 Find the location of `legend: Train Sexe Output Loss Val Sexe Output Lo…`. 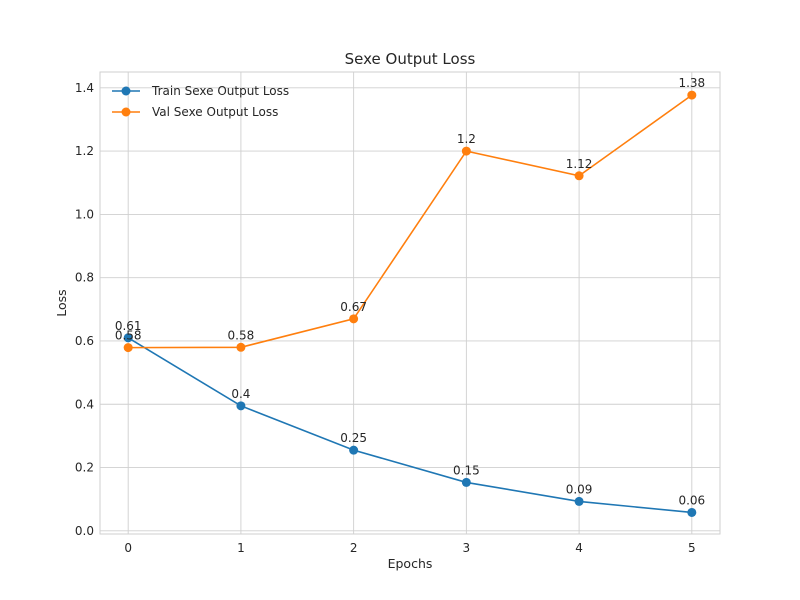

legend: Train Sexe Output Loss Val Sexe Output Lo… is located at coordinates (200, 101).